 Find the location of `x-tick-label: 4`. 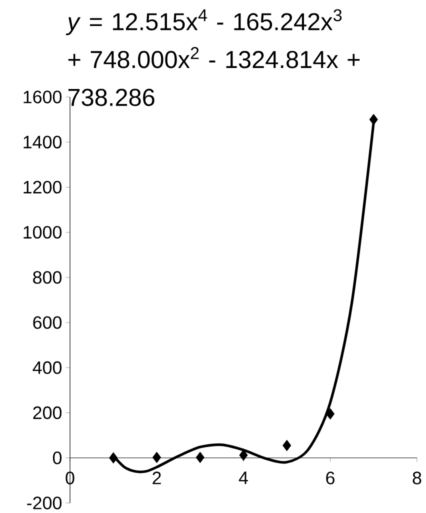

x-tick-label: 4 is located at coordinates (243, 478).